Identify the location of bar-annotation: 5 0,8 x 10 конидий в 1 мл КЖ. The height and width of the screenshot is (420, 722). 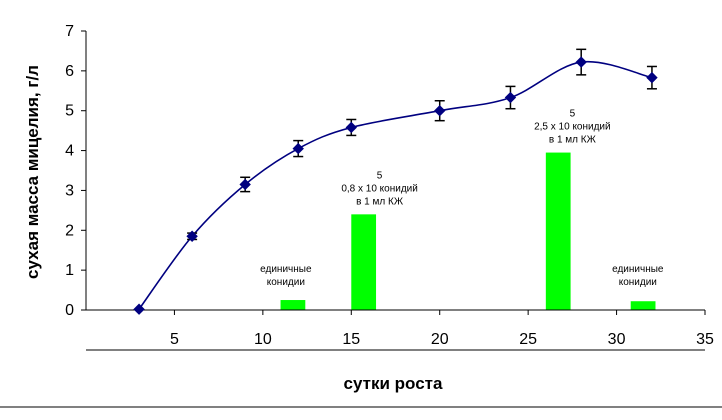
(379, 189).